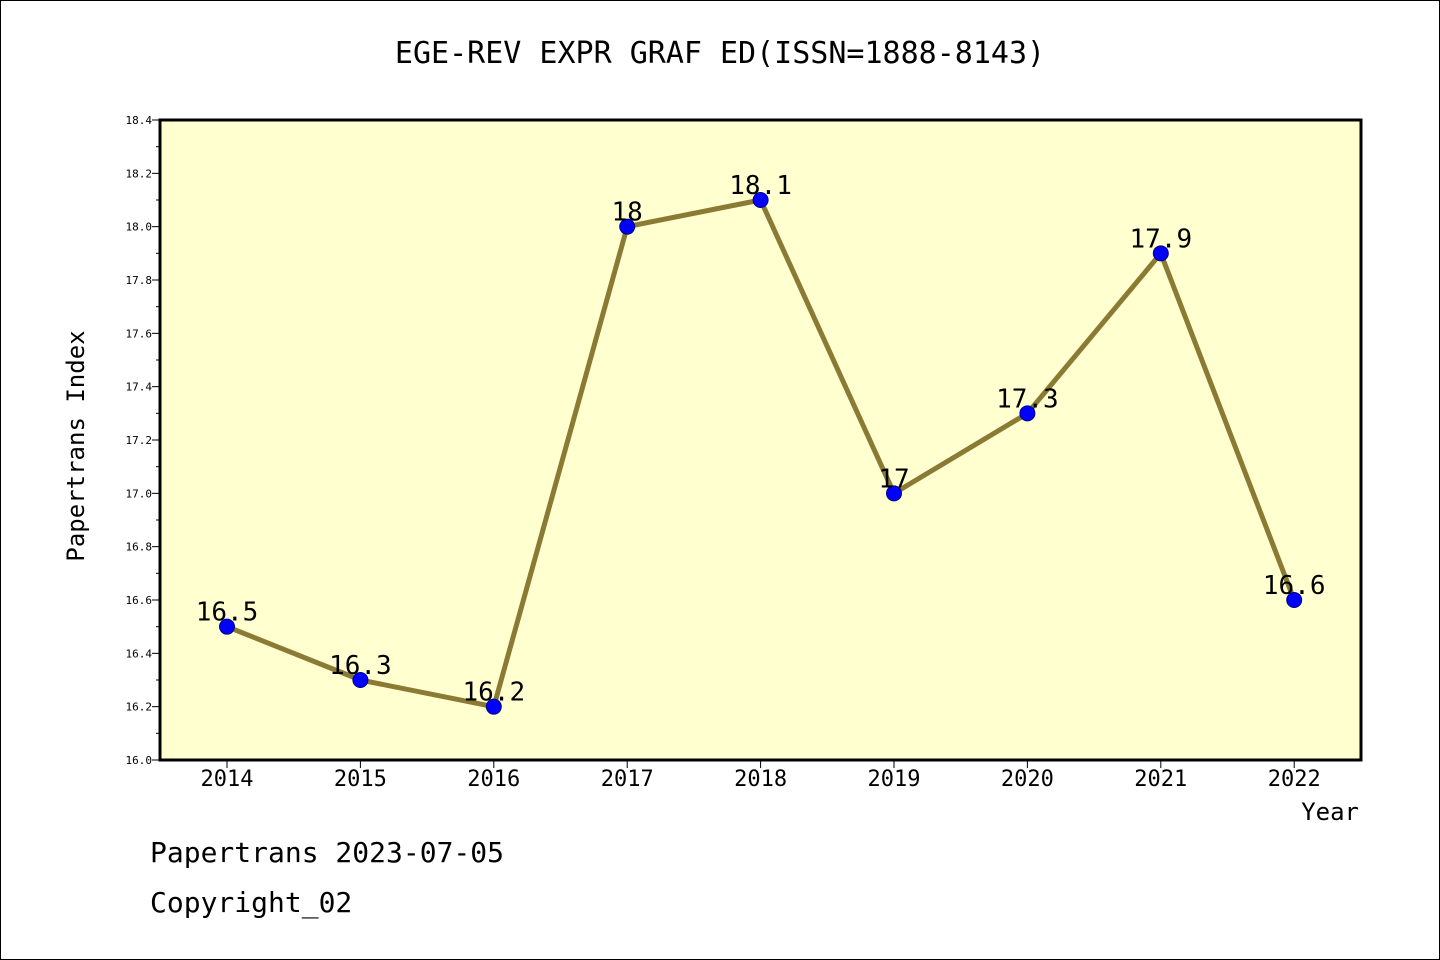  Describe the element at coordinates (227, 613) in the screenshot. I see `data-label: 16.5` at that location.